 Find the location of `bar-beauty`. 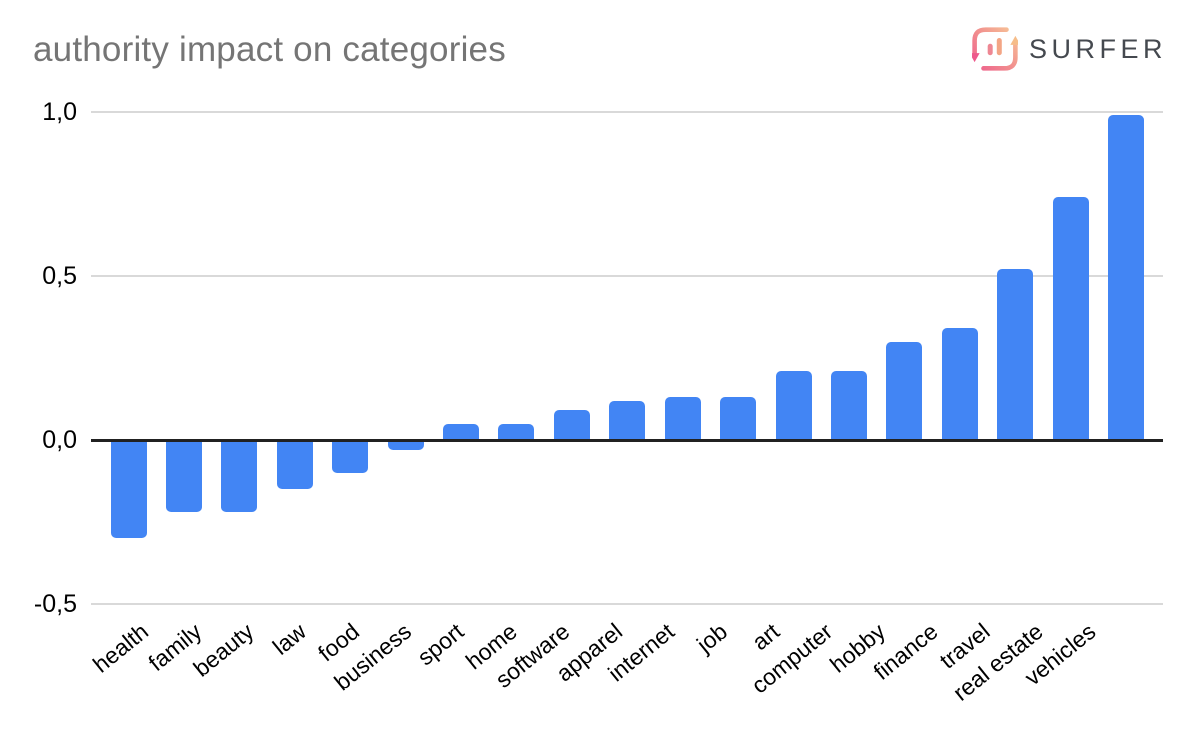

bar-beauty is located at coordinates (239, 476).